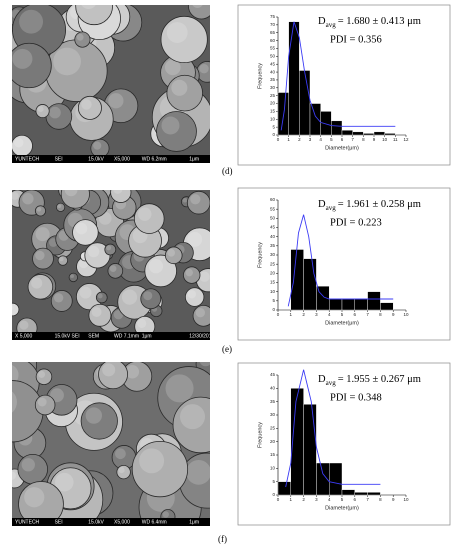 This screenshot has width=453, height=550. Describe the element at coordinates (342, 508) in the screenshot. I see `x-axis-label: Diameter(μm)` at that location.